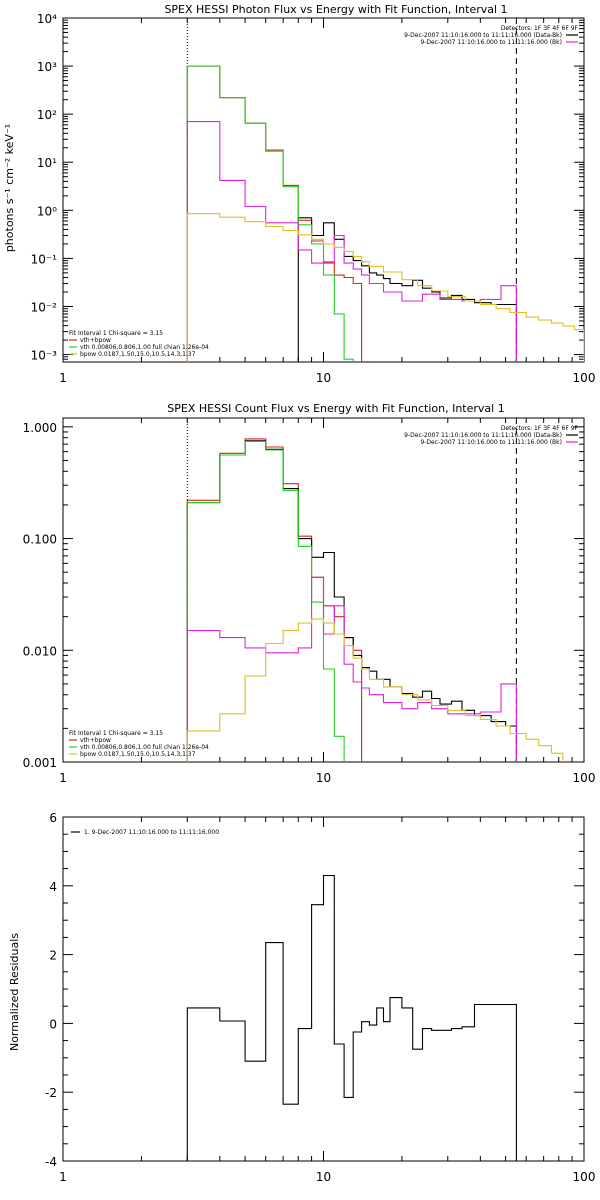 Image resolution: width=600 pixels, height=1200 pixels. I want to click on photon-series-bk, so click(351, 241).